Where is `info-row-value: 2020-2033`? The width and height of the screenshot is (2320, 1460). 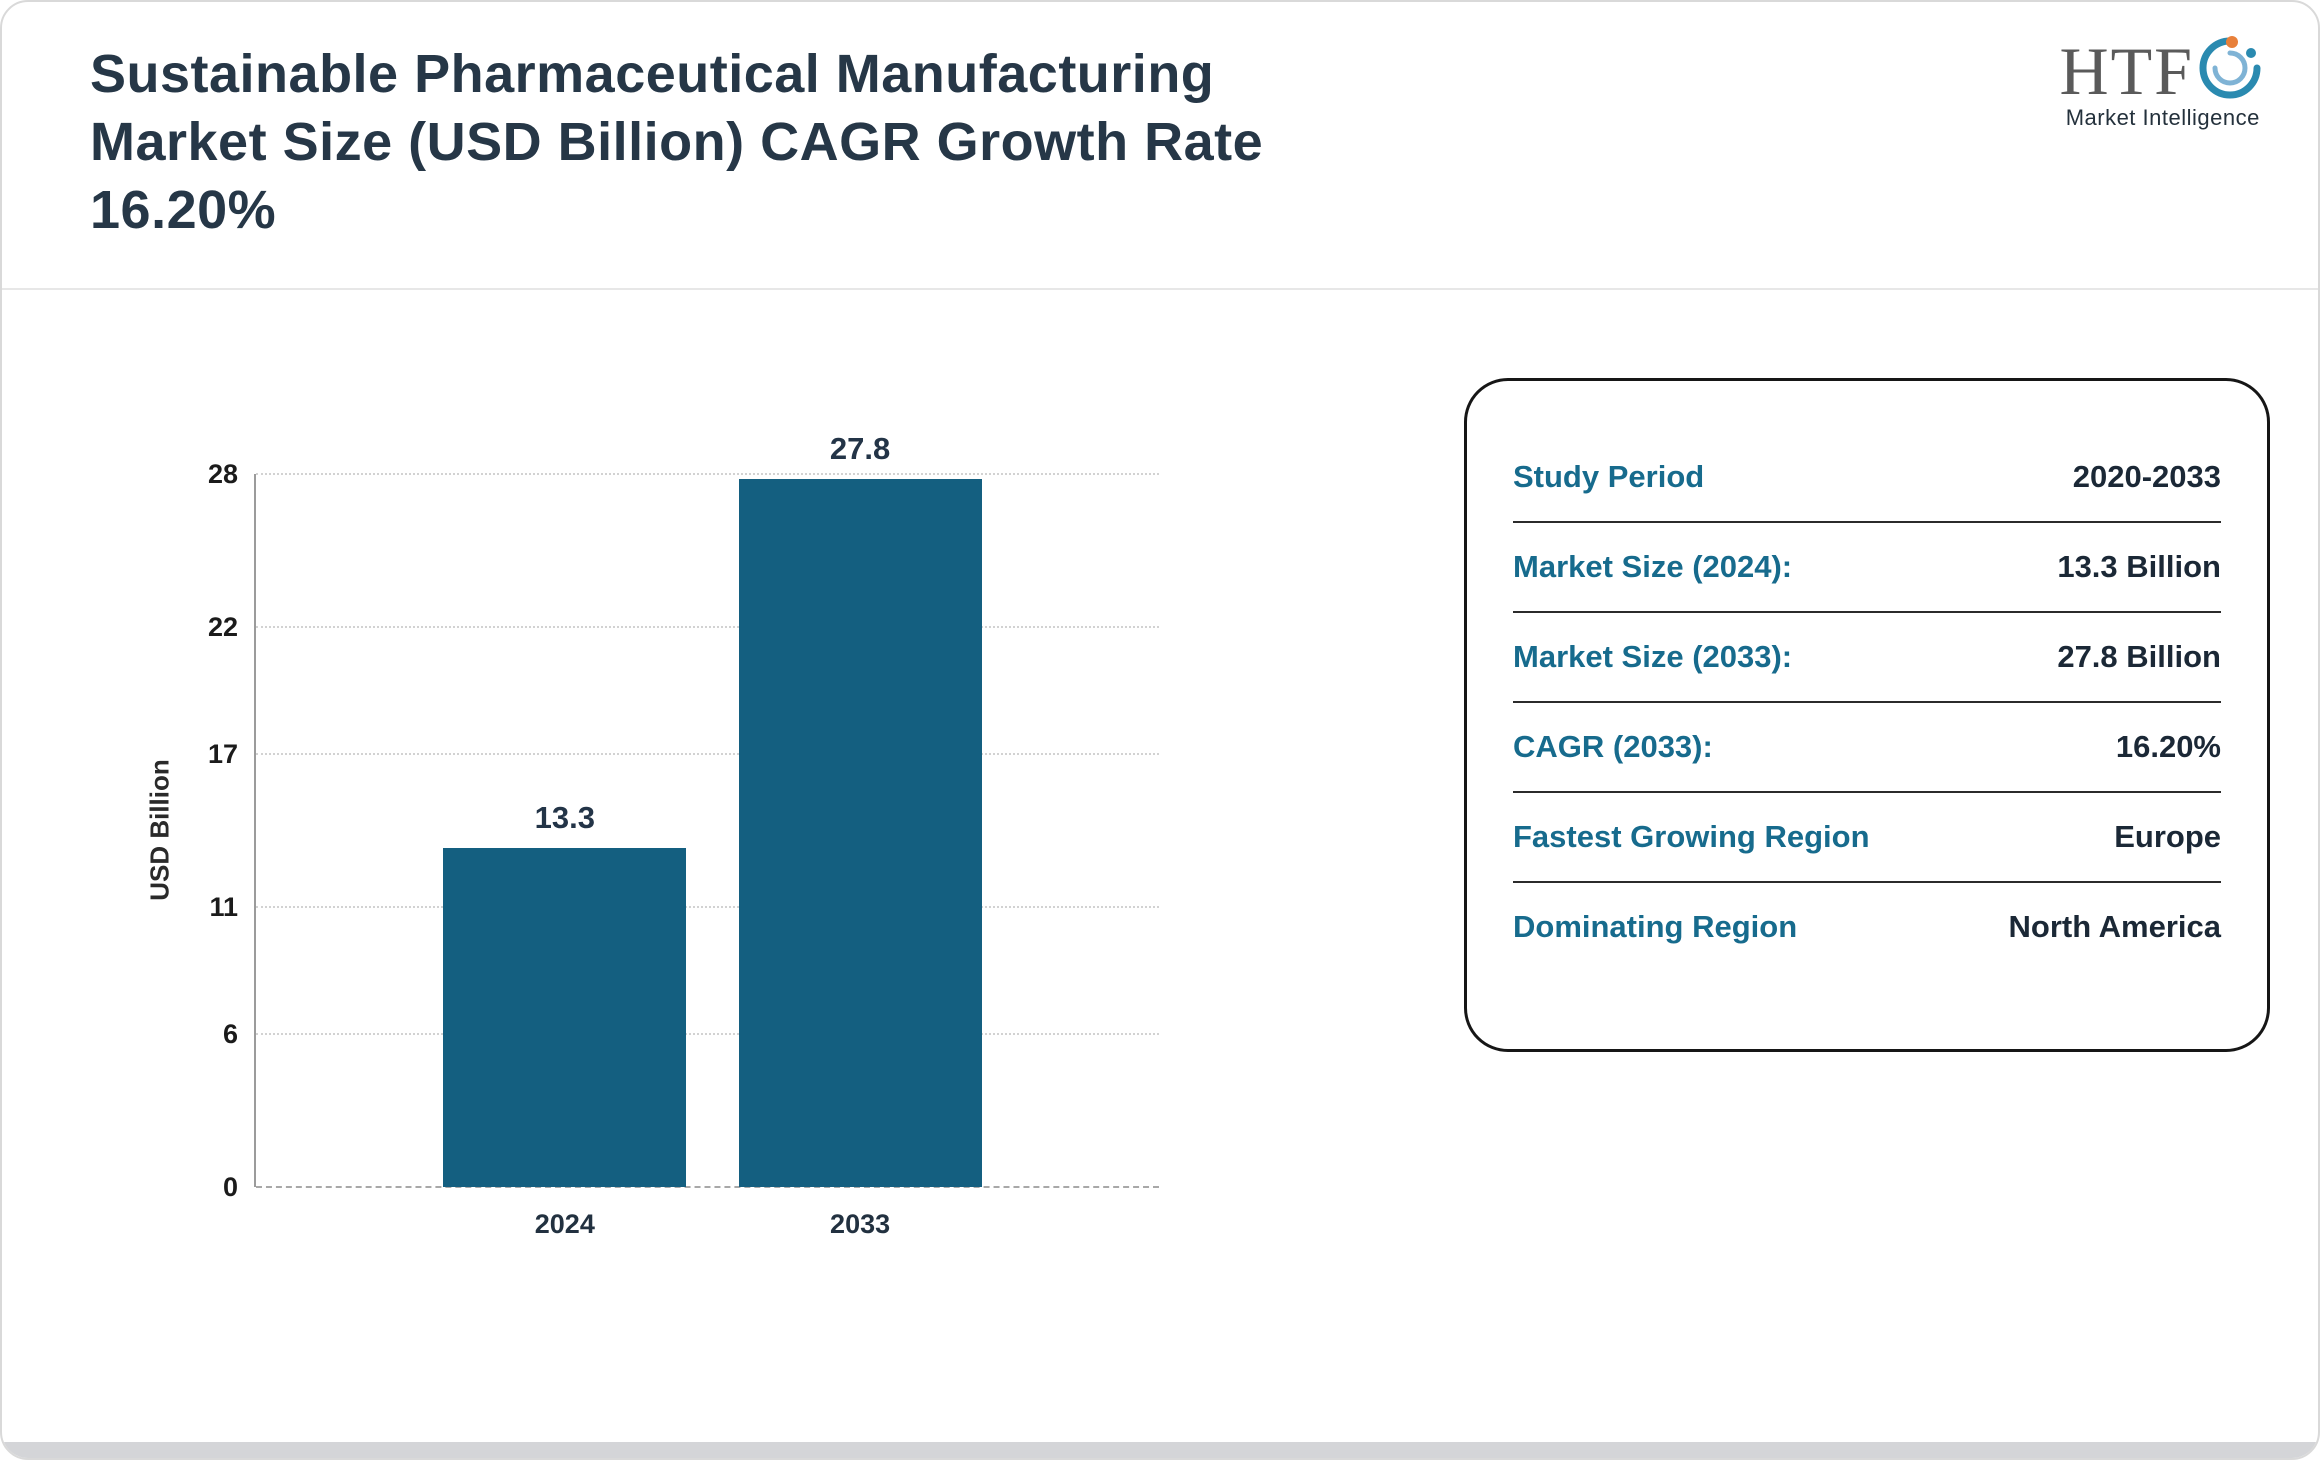
info-row-value: 2020-2033 is located at coordinates (2146, 476).